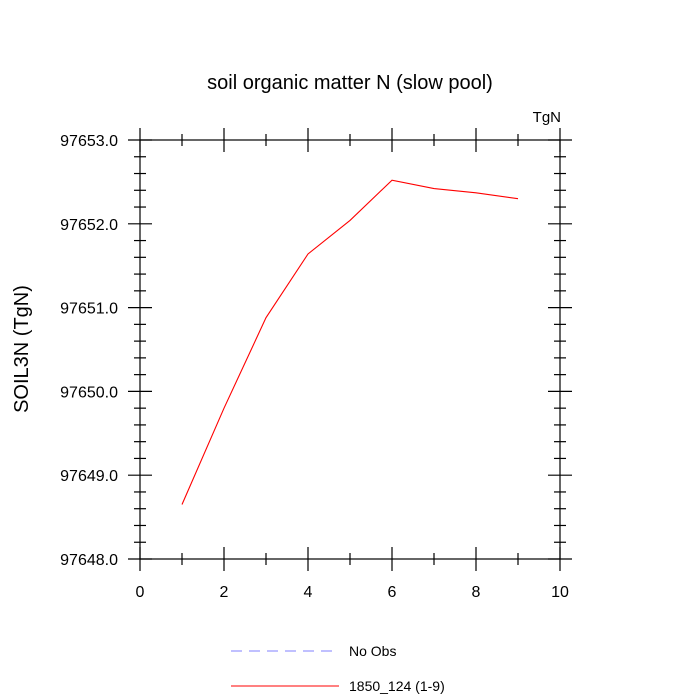  What do you see at coordinates (308, 592) in the screenshot?
I see `x-tick-label: 4` at bounding box center [308, 592].